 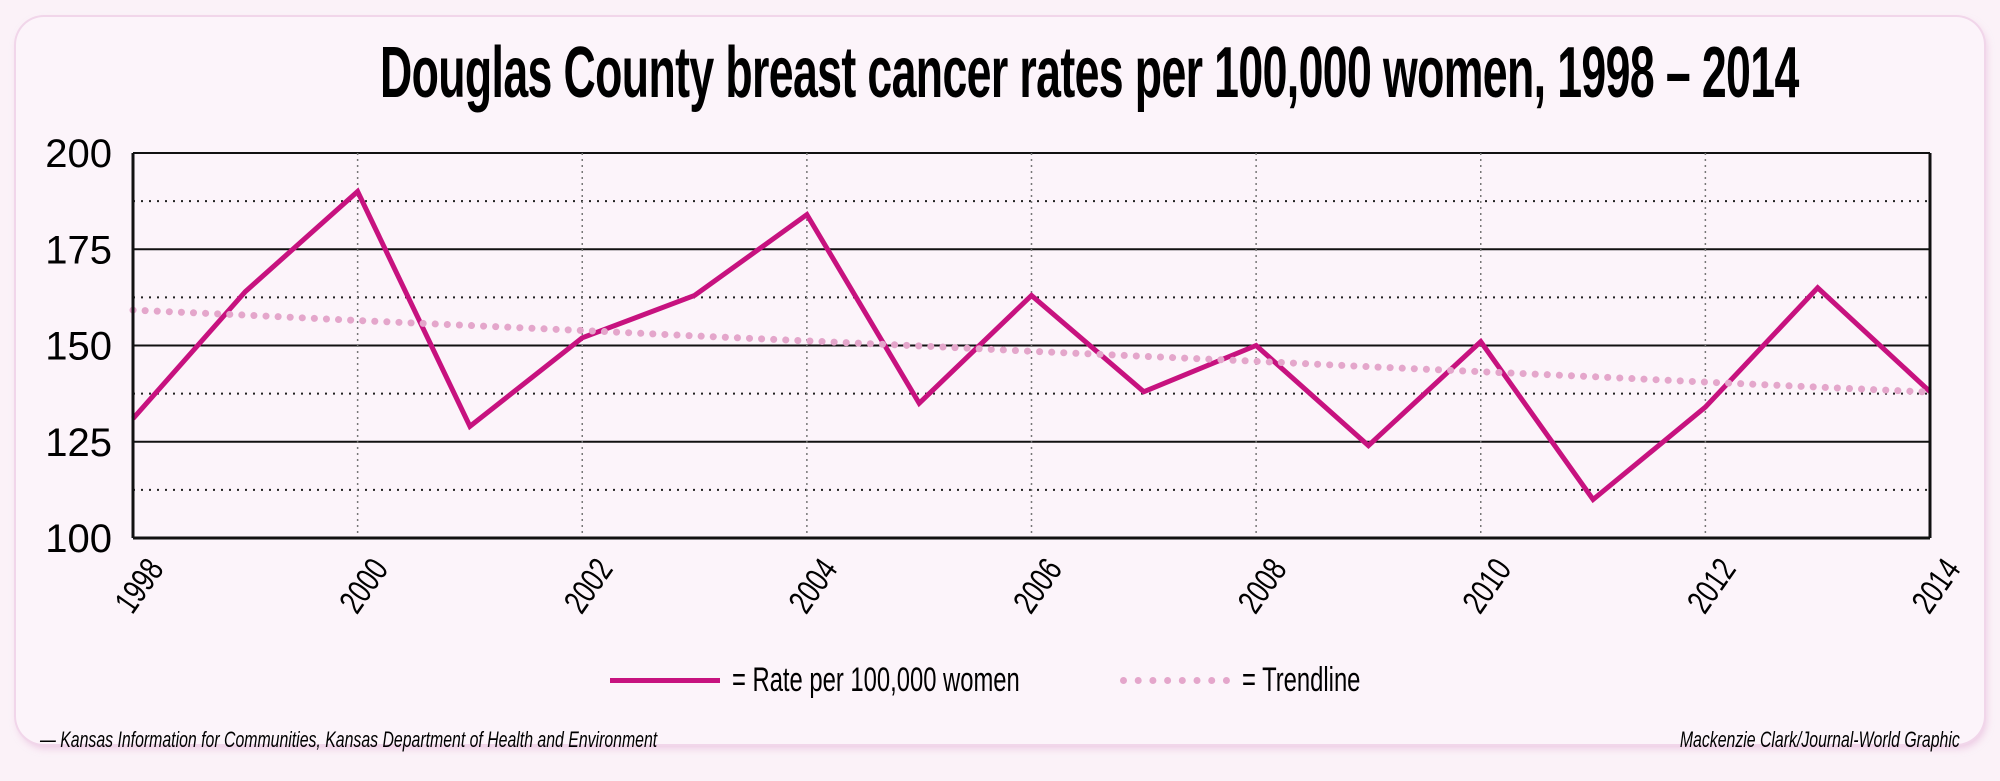 What do you see at coordinates (78, 154) in the screenshot?
I see `y-tick-label: 200` at bounding box center [78, 154].